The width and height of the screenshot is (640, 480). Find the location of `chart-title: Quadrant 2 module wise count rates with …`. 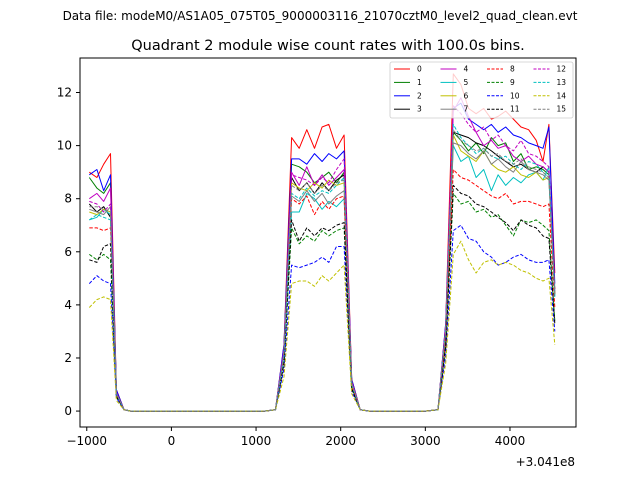

chart-title: Quadrant 2 module wise count rates with … is located at coordinates (328, 46).